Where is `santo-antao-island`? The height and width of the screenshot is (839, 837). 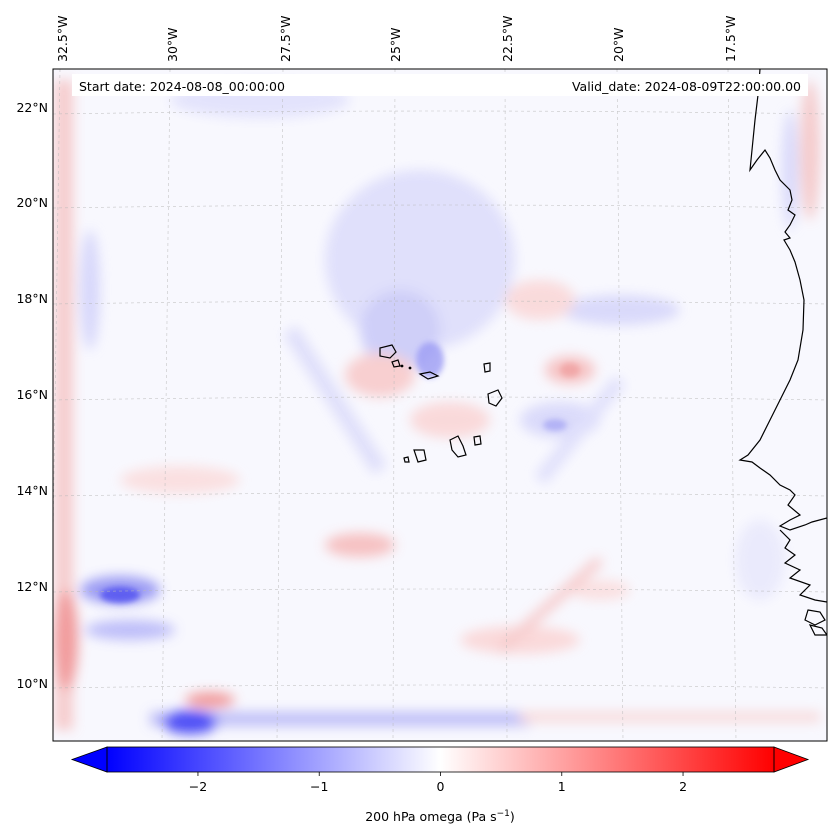 santo-antao-island is located at coordinates (388, 351).